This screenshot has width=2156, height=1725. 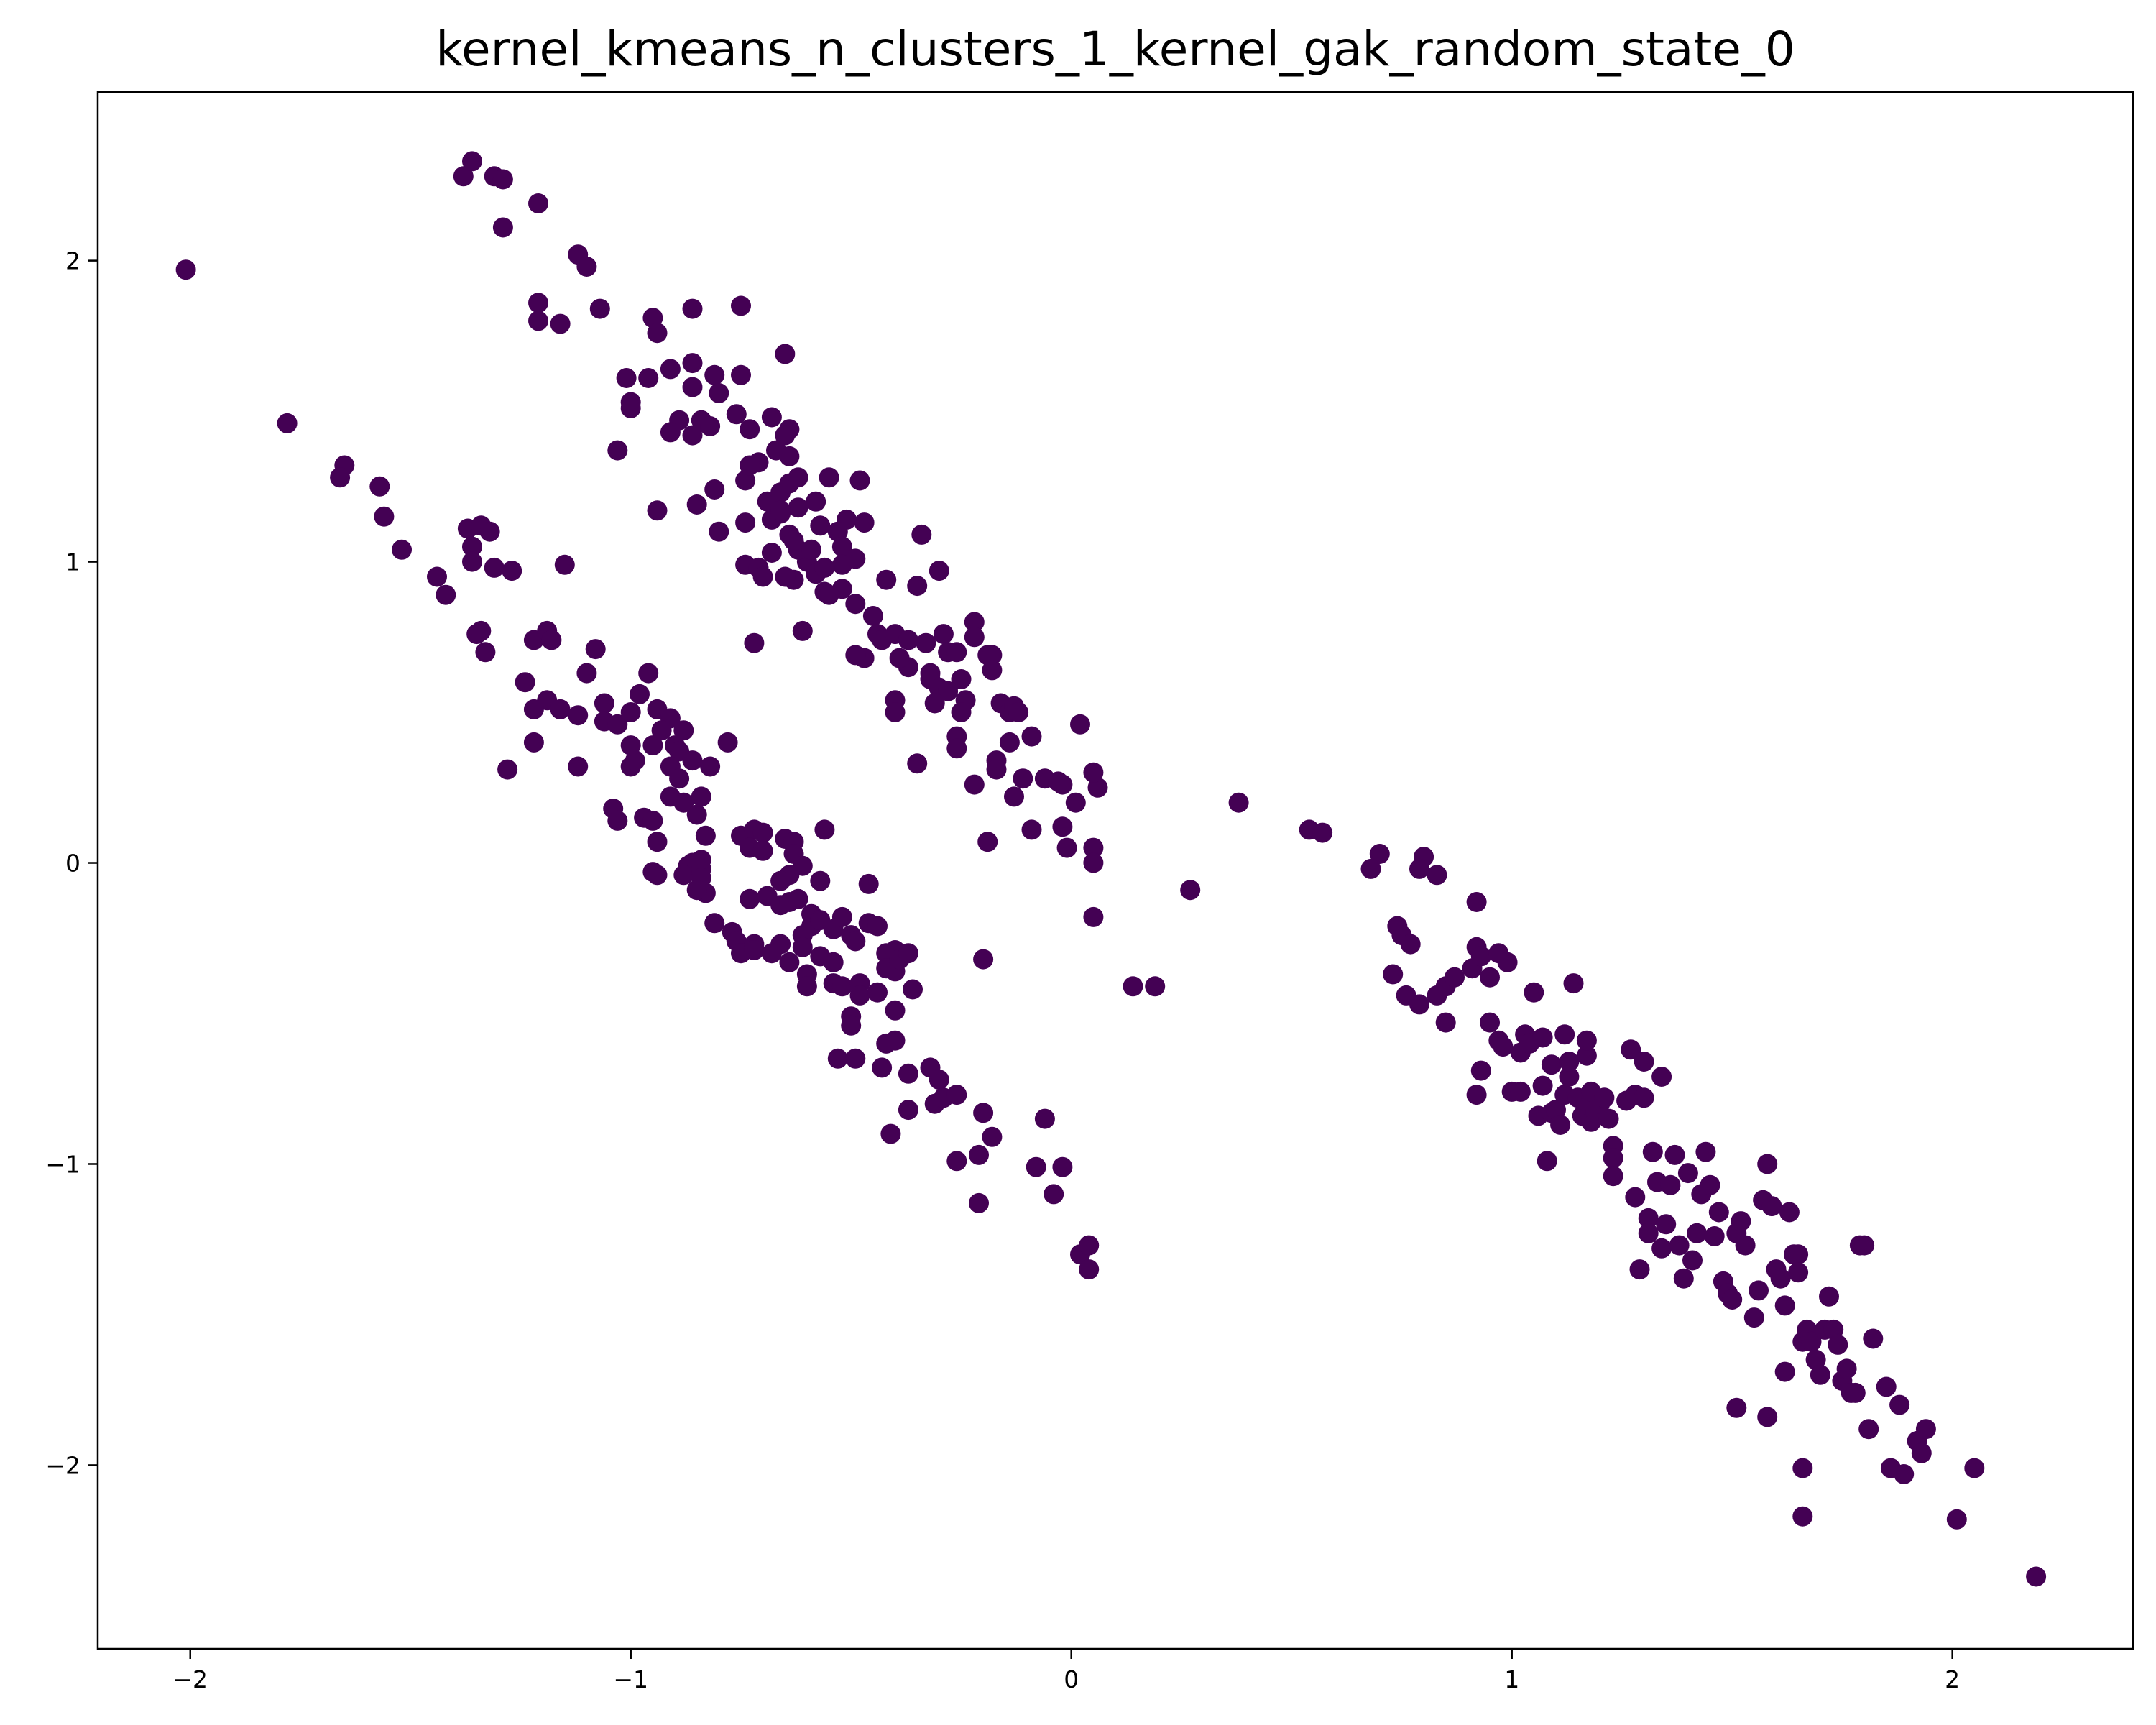 I want to click on y-tick-label: −1, so click(x=63, y=1164).